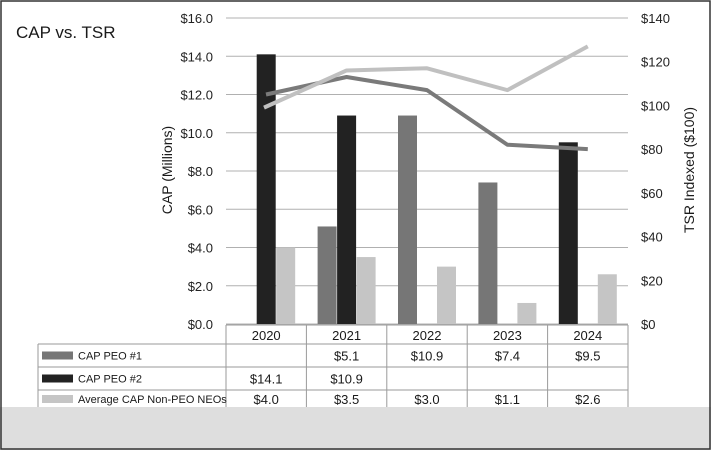  I want to click on bottom-band, so click(355, 428).